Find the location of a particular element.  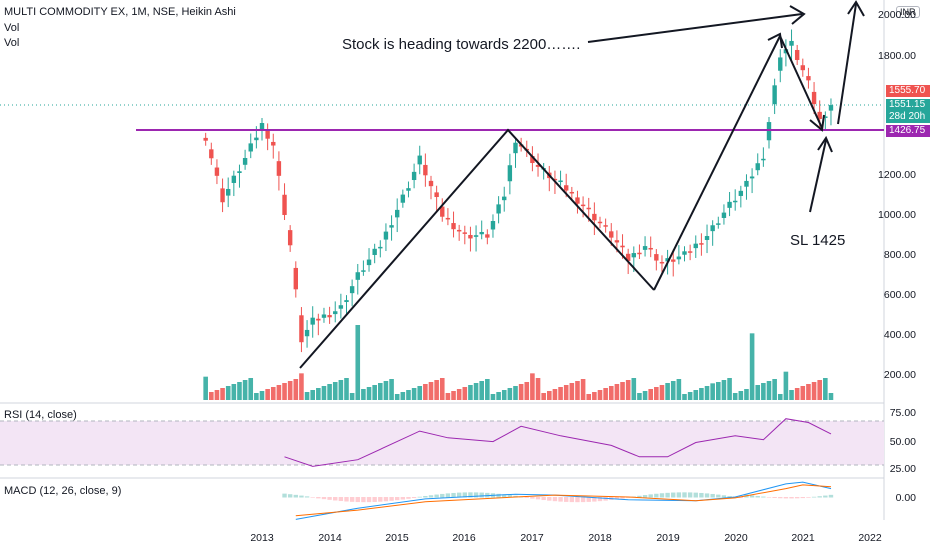

stop-loss-arrow is located at coordinates (818, 176).